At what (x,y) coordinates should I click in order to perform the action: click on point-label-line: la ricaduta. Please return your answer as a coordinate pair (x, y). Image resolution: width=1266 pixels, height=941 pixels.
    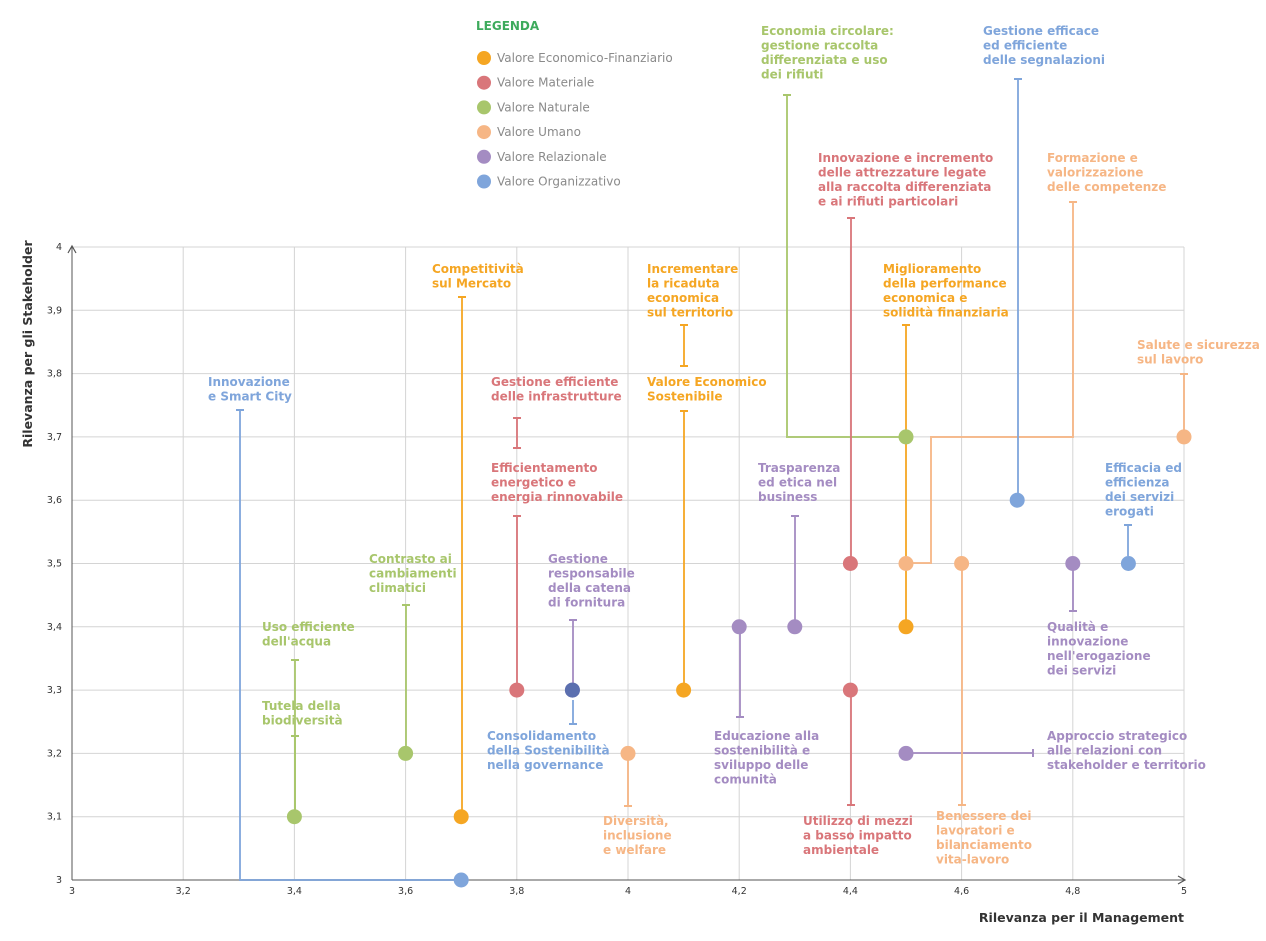
    Looking at the image, I should click on (683, 284).